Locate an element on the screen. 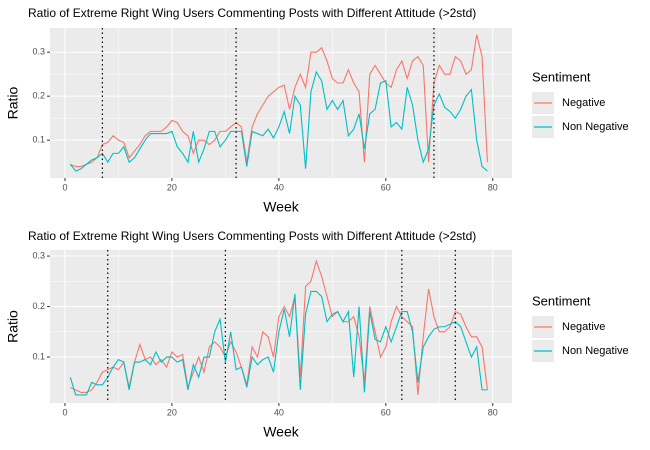 This screenshot has width=650, height=450. data-line is located at coordinates (278, 121).